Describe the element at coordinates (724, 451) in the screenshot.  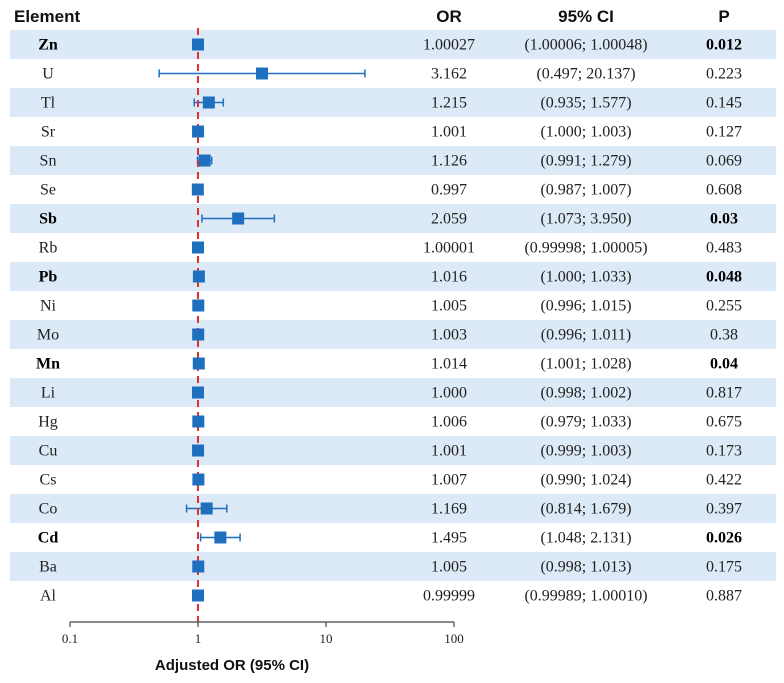
I see `p-value: 0.173` at that location.